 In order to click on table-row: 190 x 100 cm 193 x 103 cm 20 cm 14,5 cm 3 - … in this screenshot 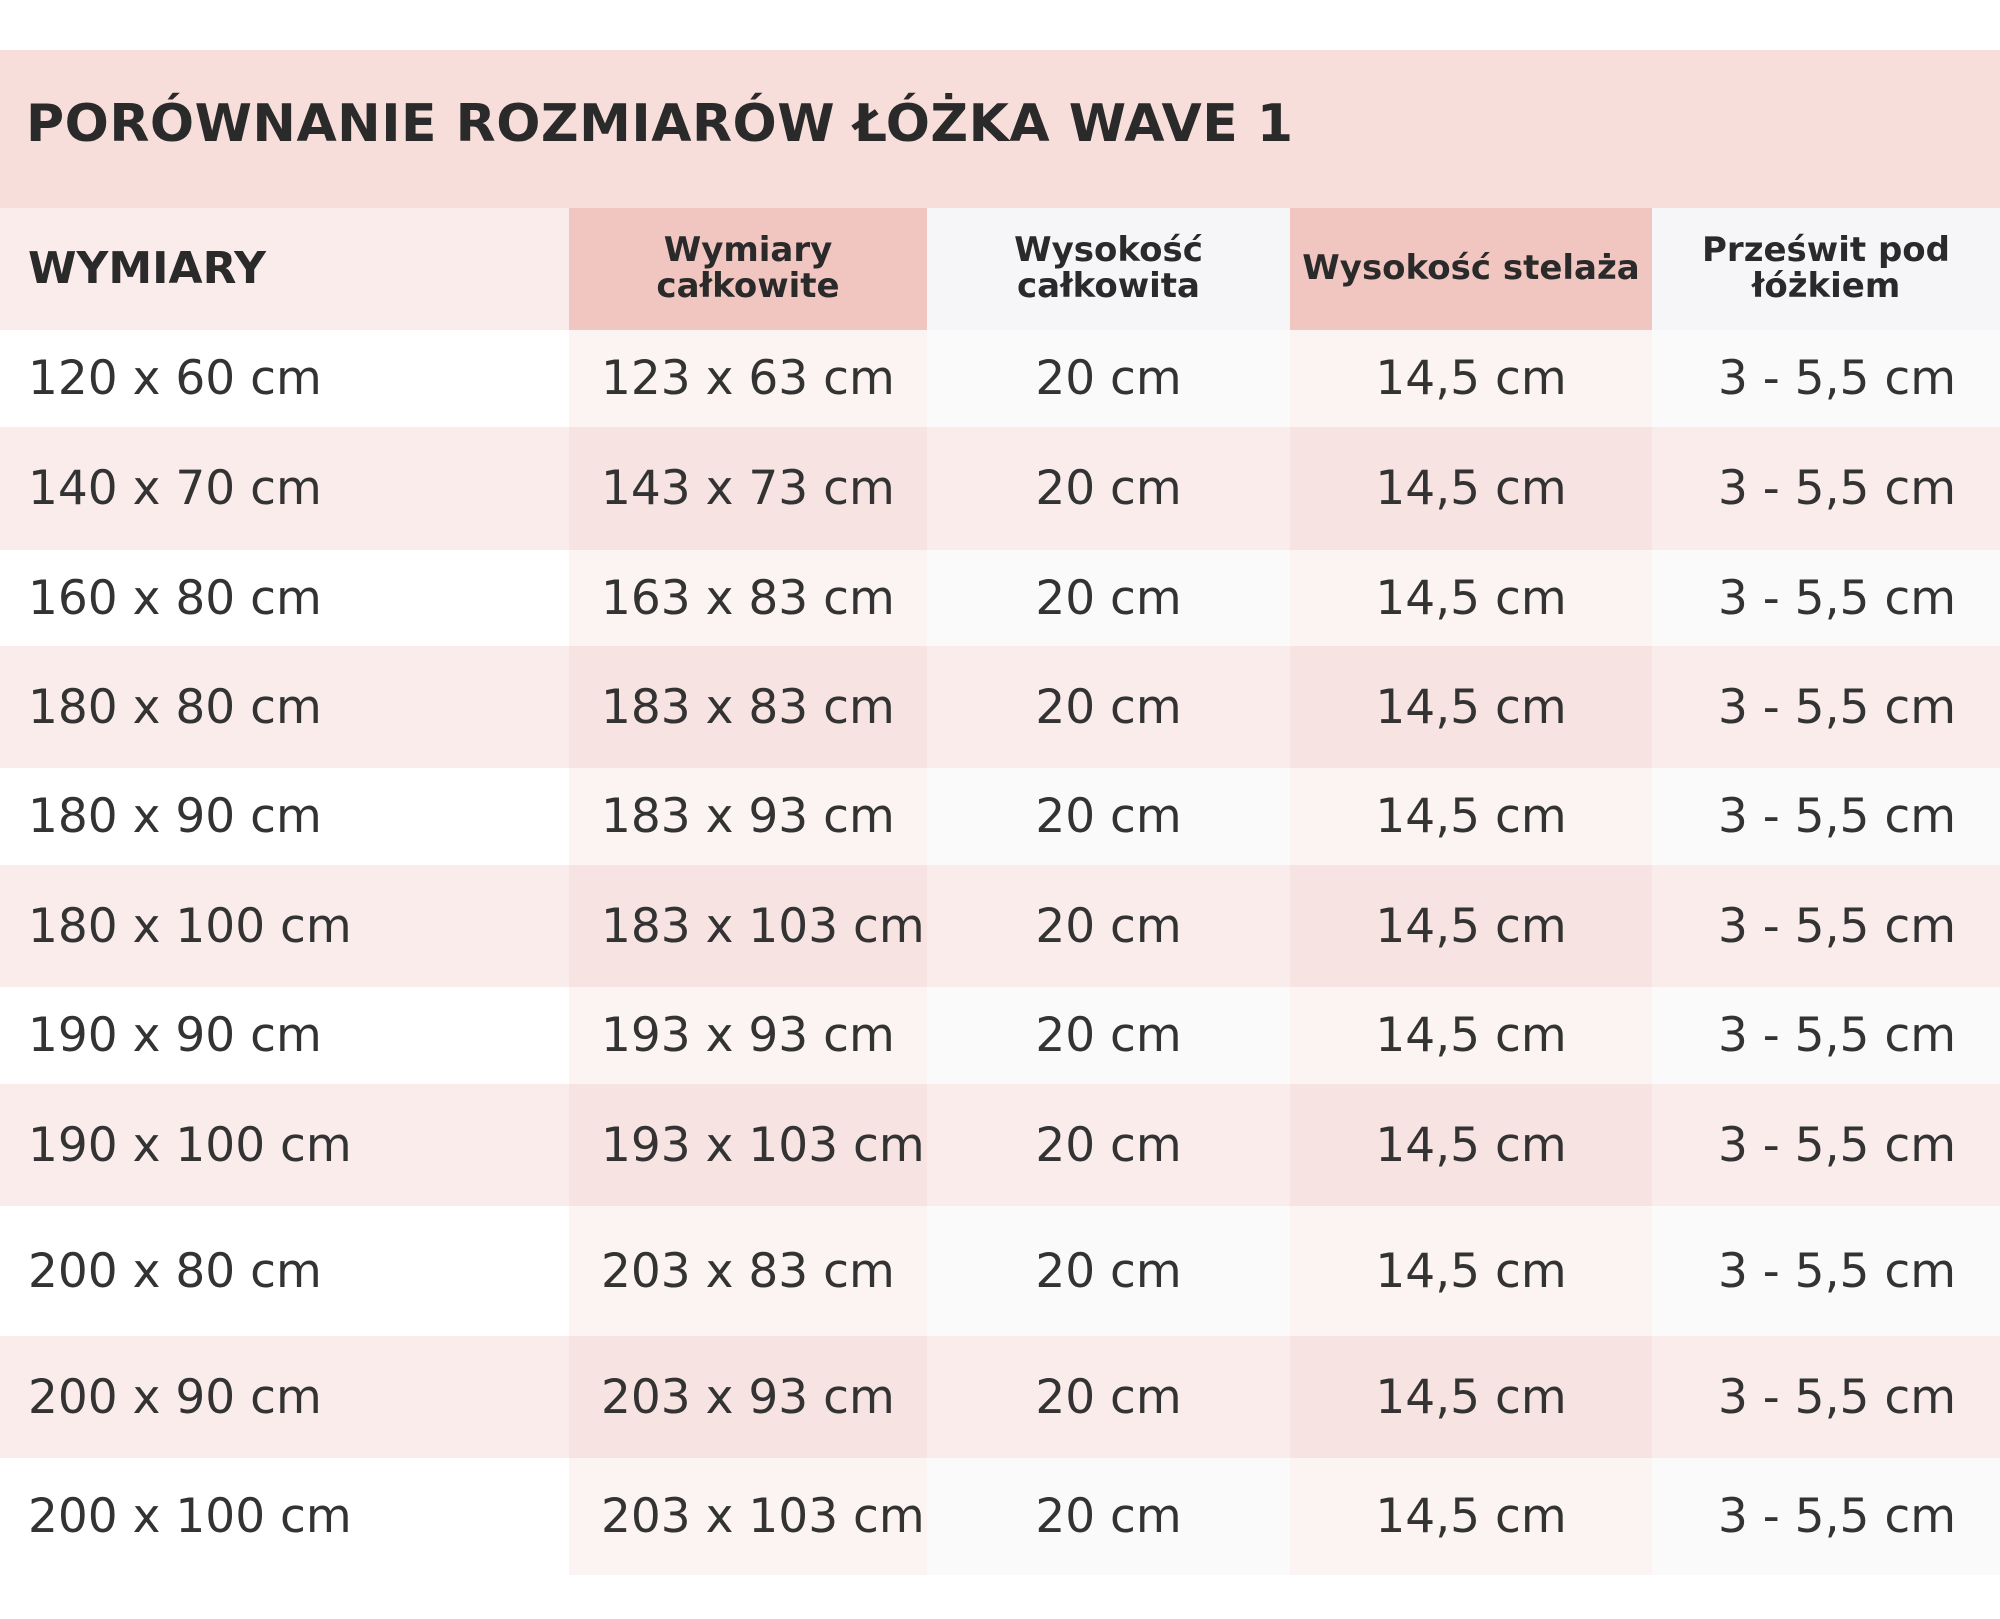, I will do `click(1000, 1145)`.